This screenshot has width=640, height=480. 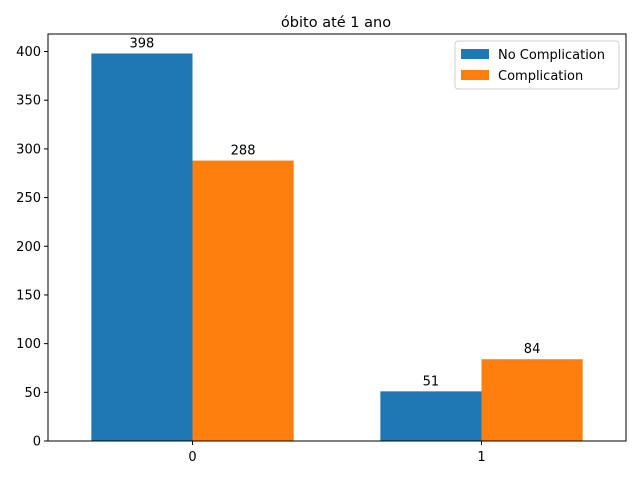 What do you see at coordinates (28, 52) in the screenshot?
I see `y-tick-label: 400` at bounding box center [28, 52].